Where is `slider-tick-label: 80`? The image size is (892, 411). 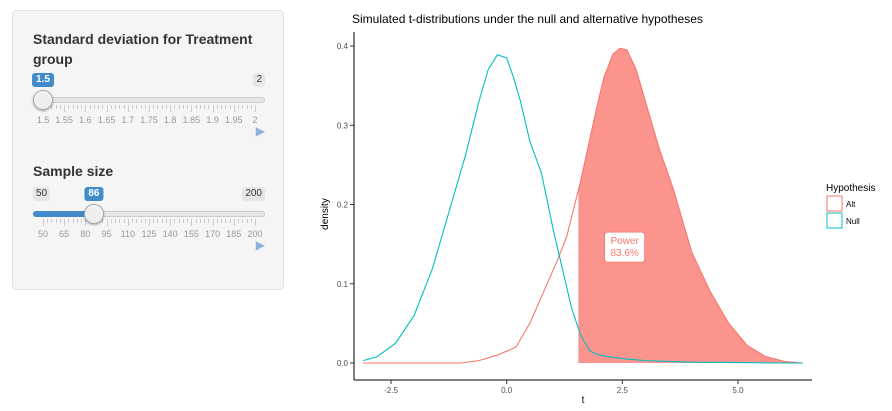 slider-tick-label: 80 is located at coordinates (85, 234).